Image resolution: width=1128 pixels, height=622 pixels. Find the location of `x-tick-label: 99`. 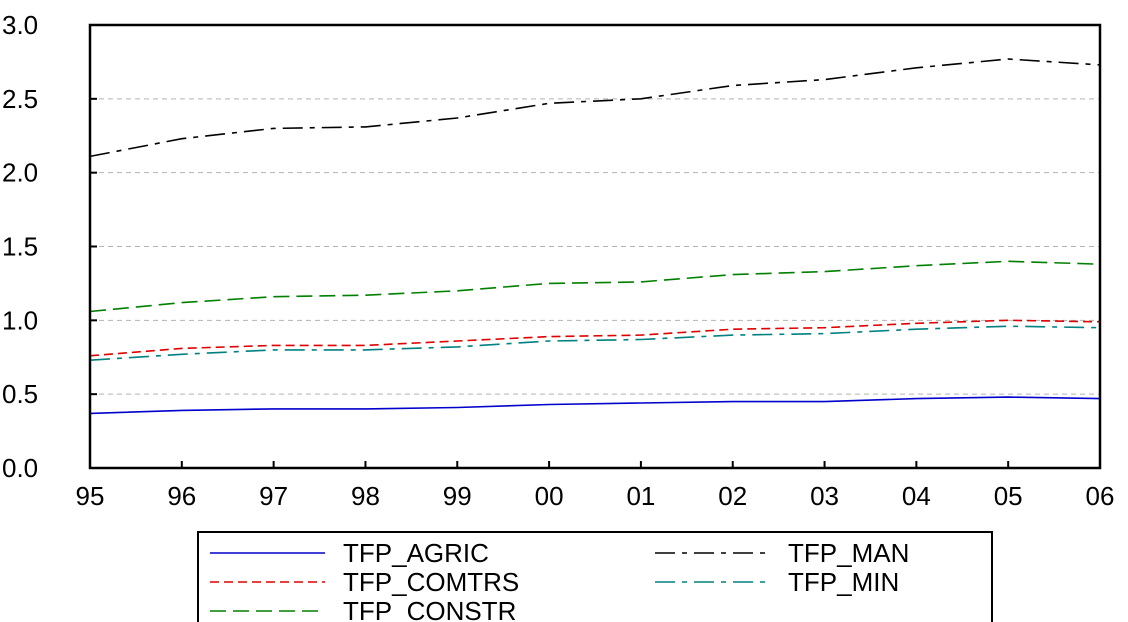

x-tick-label: 99 is located at coordinates (457, 496).